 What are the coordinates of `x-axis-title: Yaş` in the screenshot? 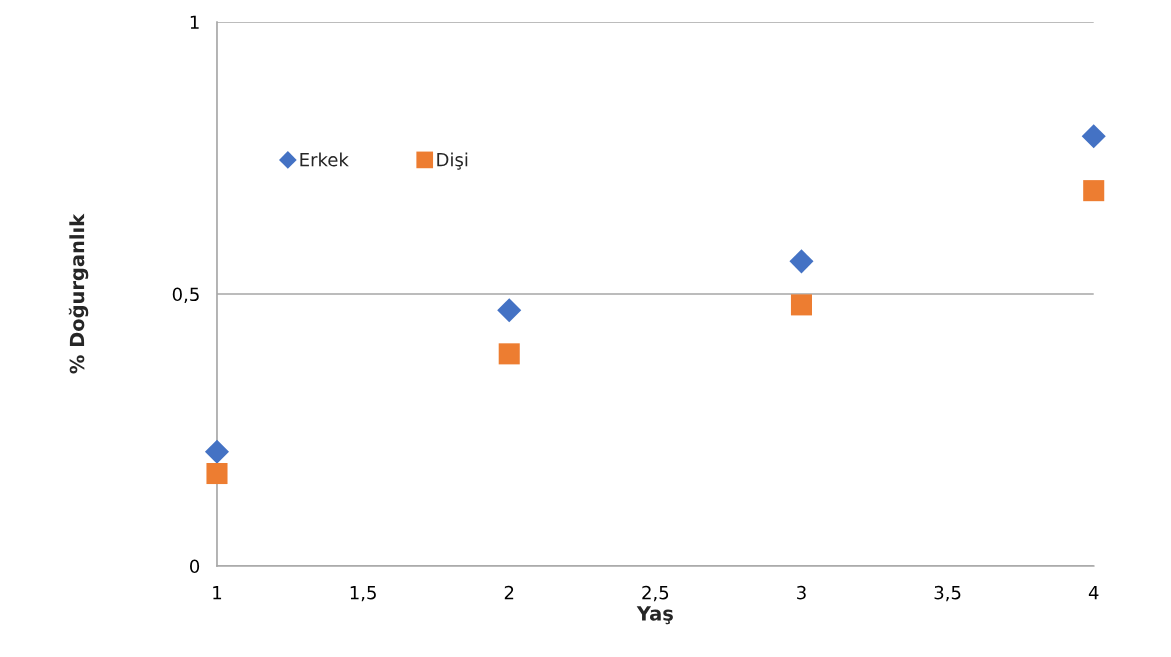 It's located at (654, 615).